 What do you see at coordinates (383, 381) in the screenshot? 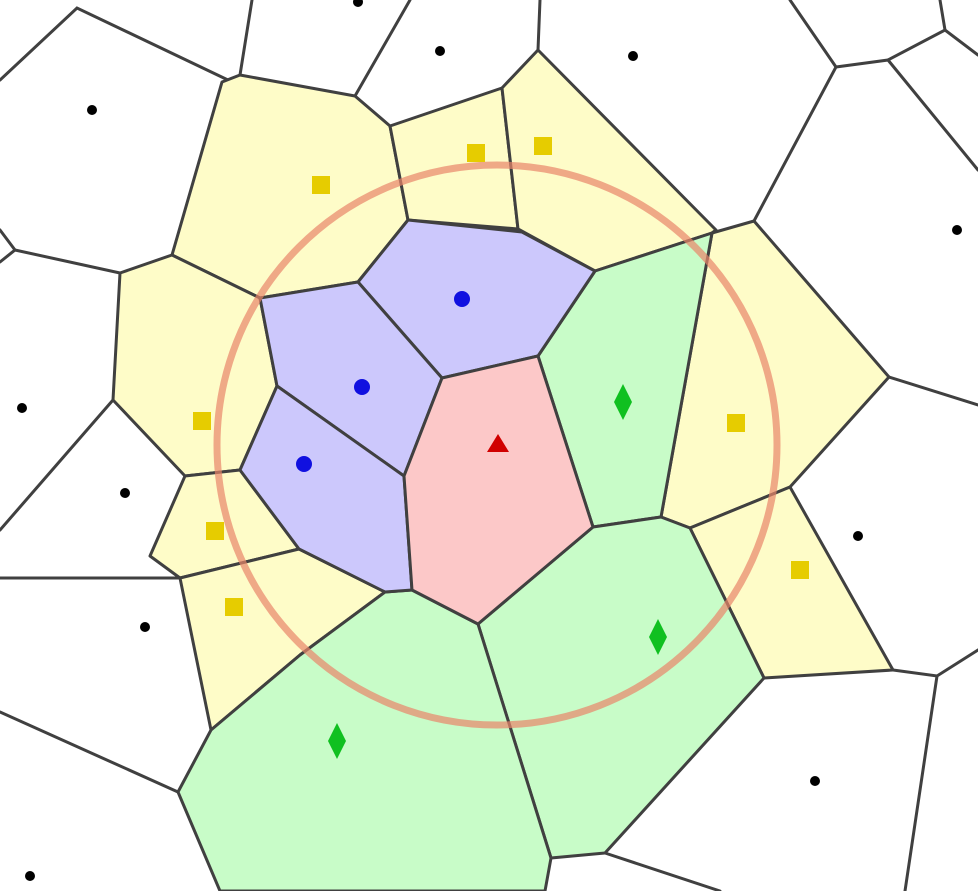
I see `blue-circles` at bounding box center [383, 381].